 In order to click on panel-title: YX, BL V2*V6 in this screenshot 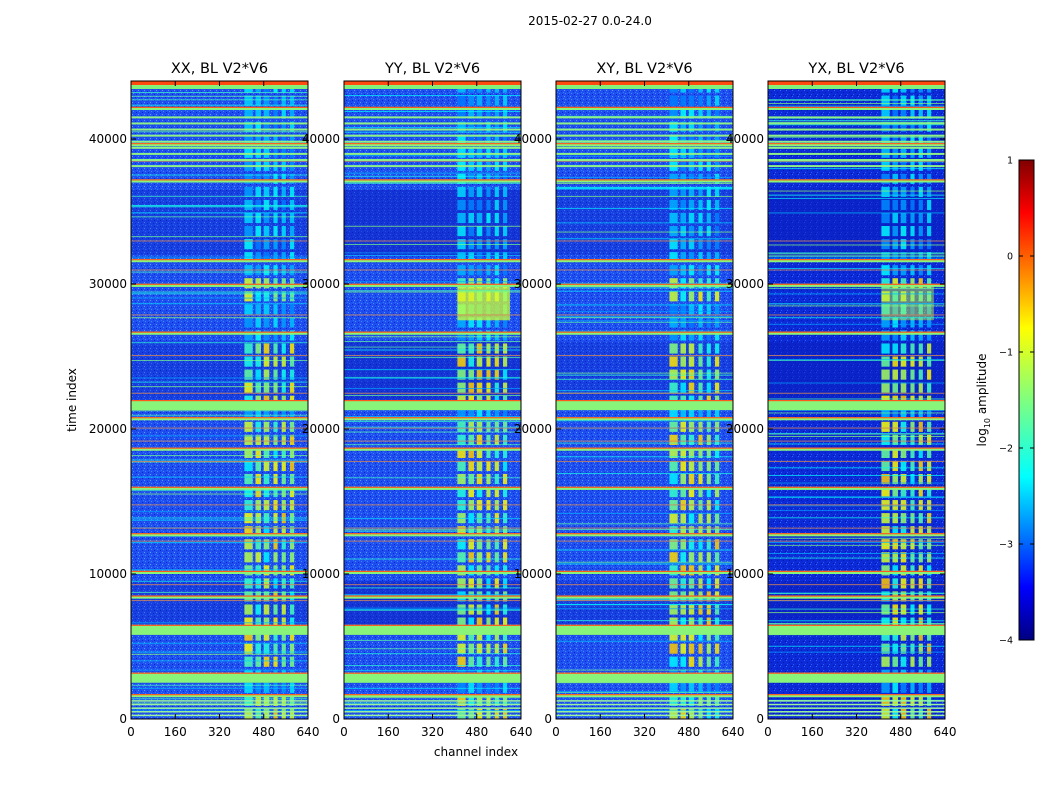, I will do `click(855, 69)`.